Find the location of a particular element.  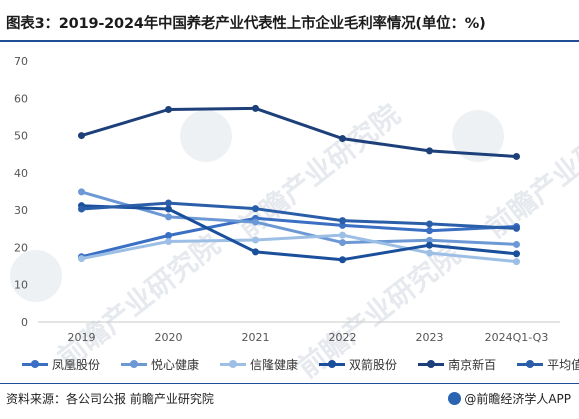

legend-label: 南京新百 is located at coordinates (472, 364).